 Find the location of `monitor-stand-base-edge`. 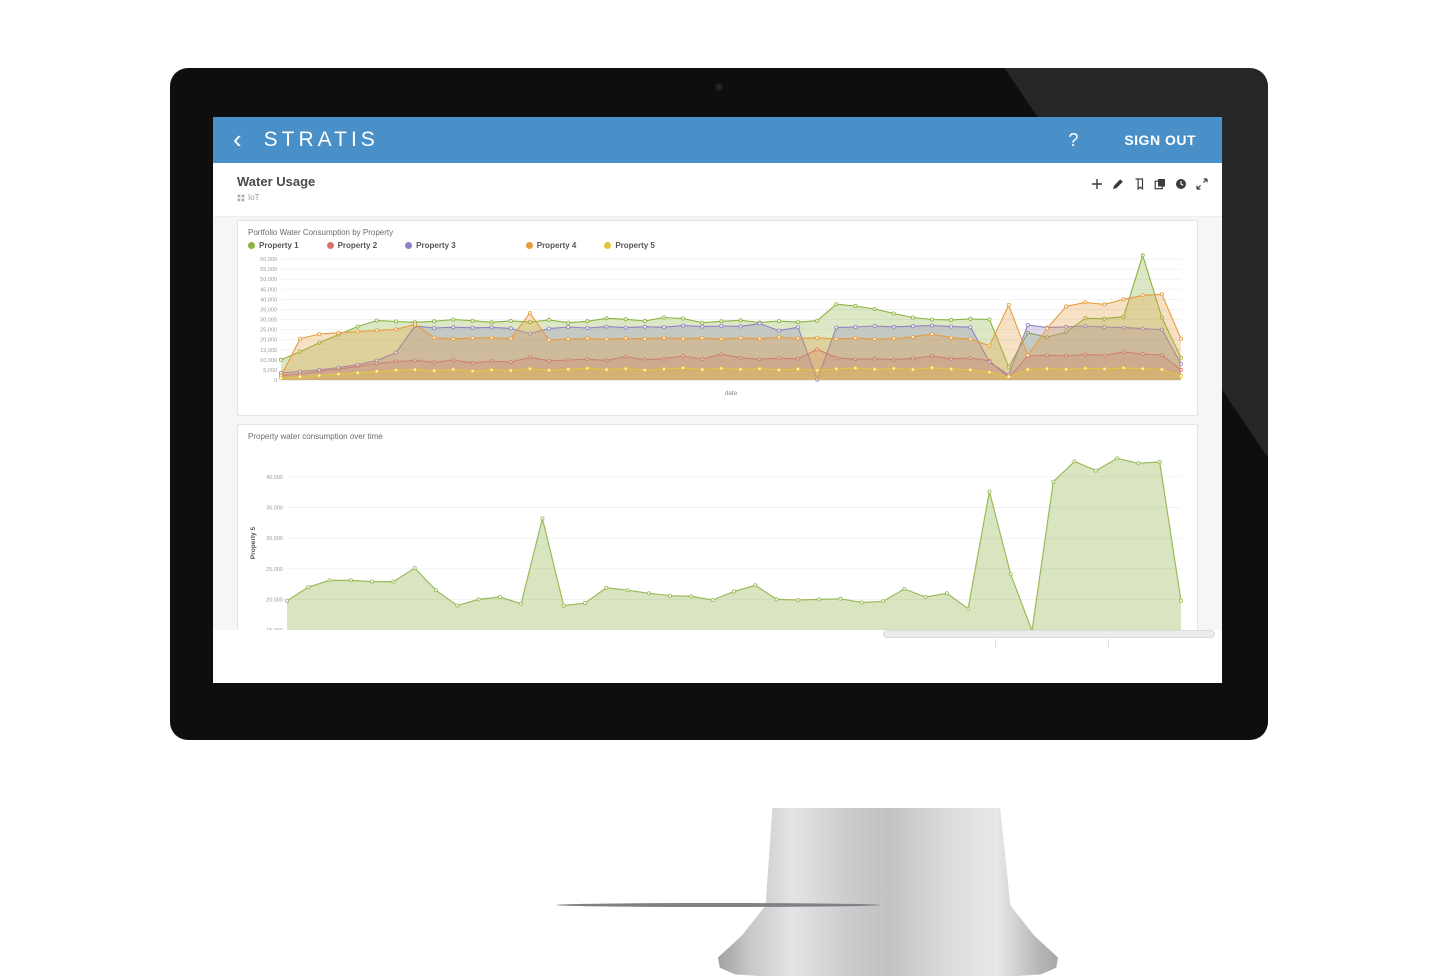

monitor-stand-base-edge is located at coordinates (718, 905).